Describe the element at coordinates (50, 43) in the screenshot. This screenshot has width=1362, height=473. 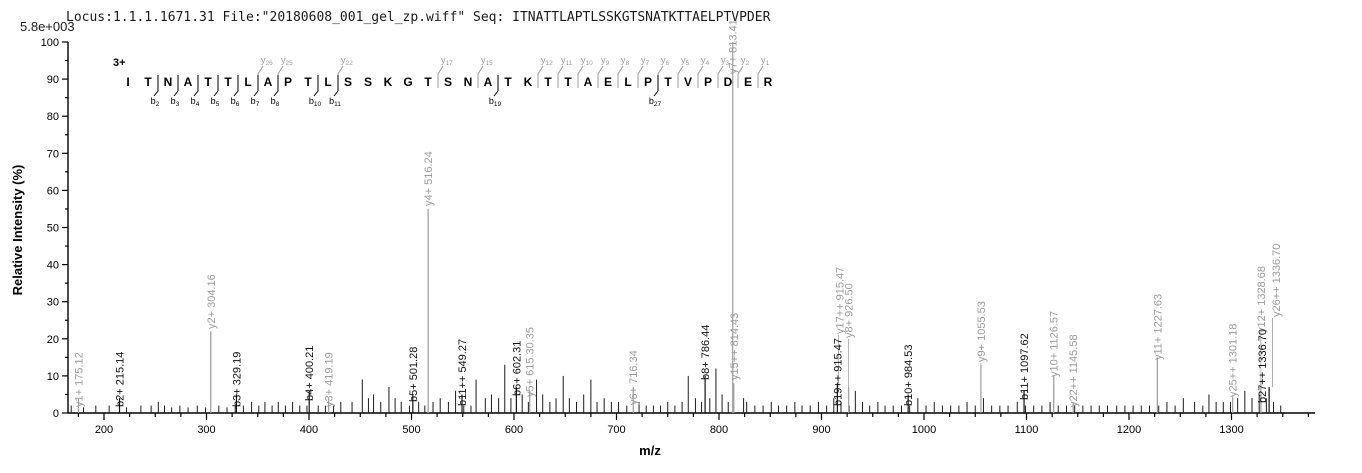
I see `y-tick-label: 100` at that location.